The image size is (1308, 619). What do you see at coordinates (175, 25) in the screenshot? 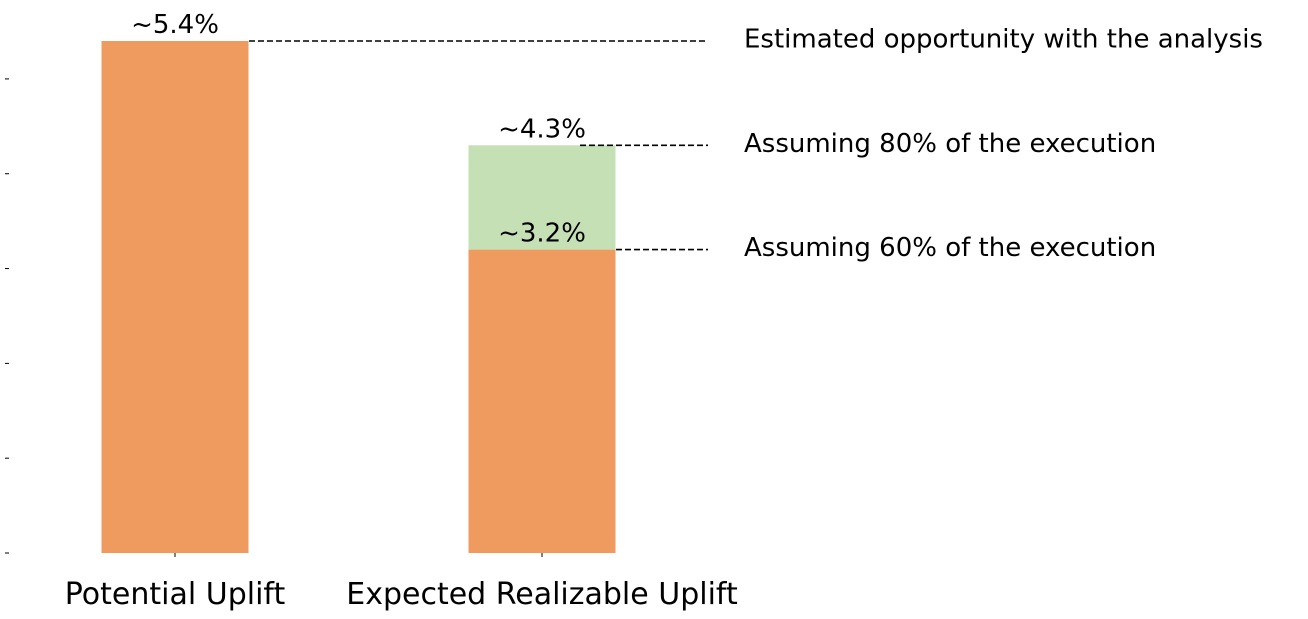
I see `data-label-0: ~5.4%` at bounding box center [175, 25].